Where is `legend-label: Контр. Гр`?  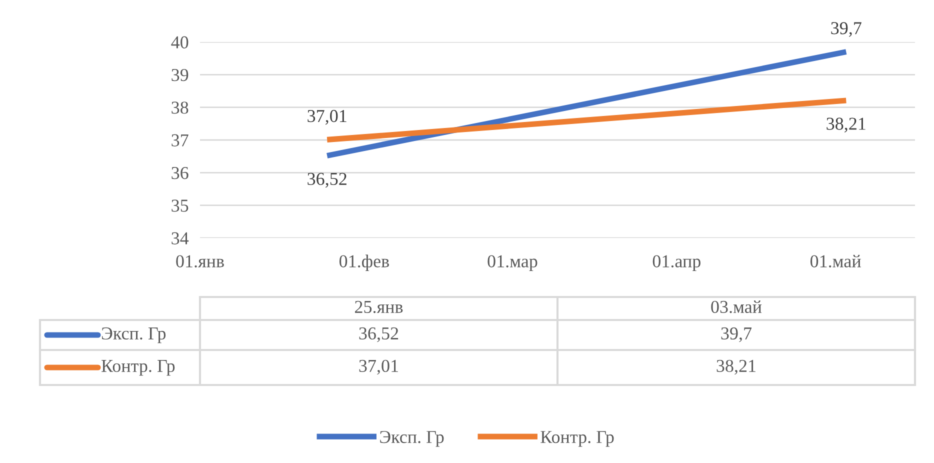
legend-label: Контр. Гр is located at coordinates (138, 368).